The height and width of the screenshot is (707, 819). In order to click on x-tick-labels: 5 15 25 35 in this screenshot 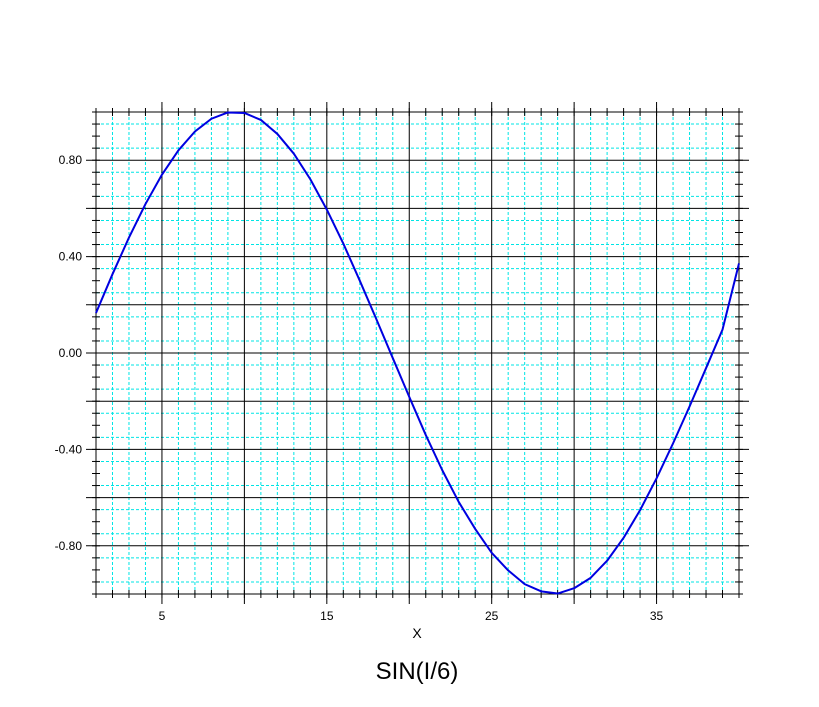, I will do `click(411, 616)`.